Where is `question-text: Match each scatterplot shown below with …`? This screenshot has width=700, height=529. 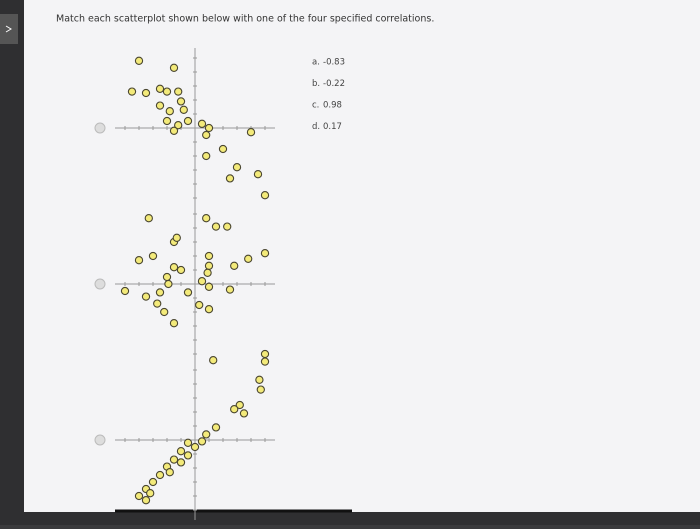 question-text: Match each scatterplot shown below with … is located at coordinates (245, 19).